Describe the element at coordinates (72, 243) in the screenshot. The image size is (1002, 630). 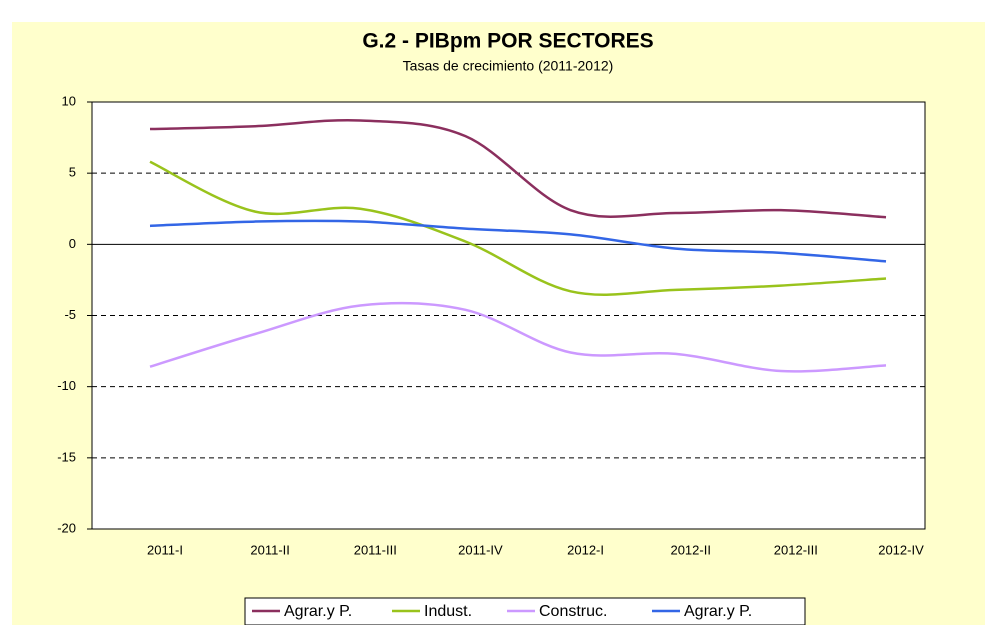
I see `y-tick-label: 0` at that location.